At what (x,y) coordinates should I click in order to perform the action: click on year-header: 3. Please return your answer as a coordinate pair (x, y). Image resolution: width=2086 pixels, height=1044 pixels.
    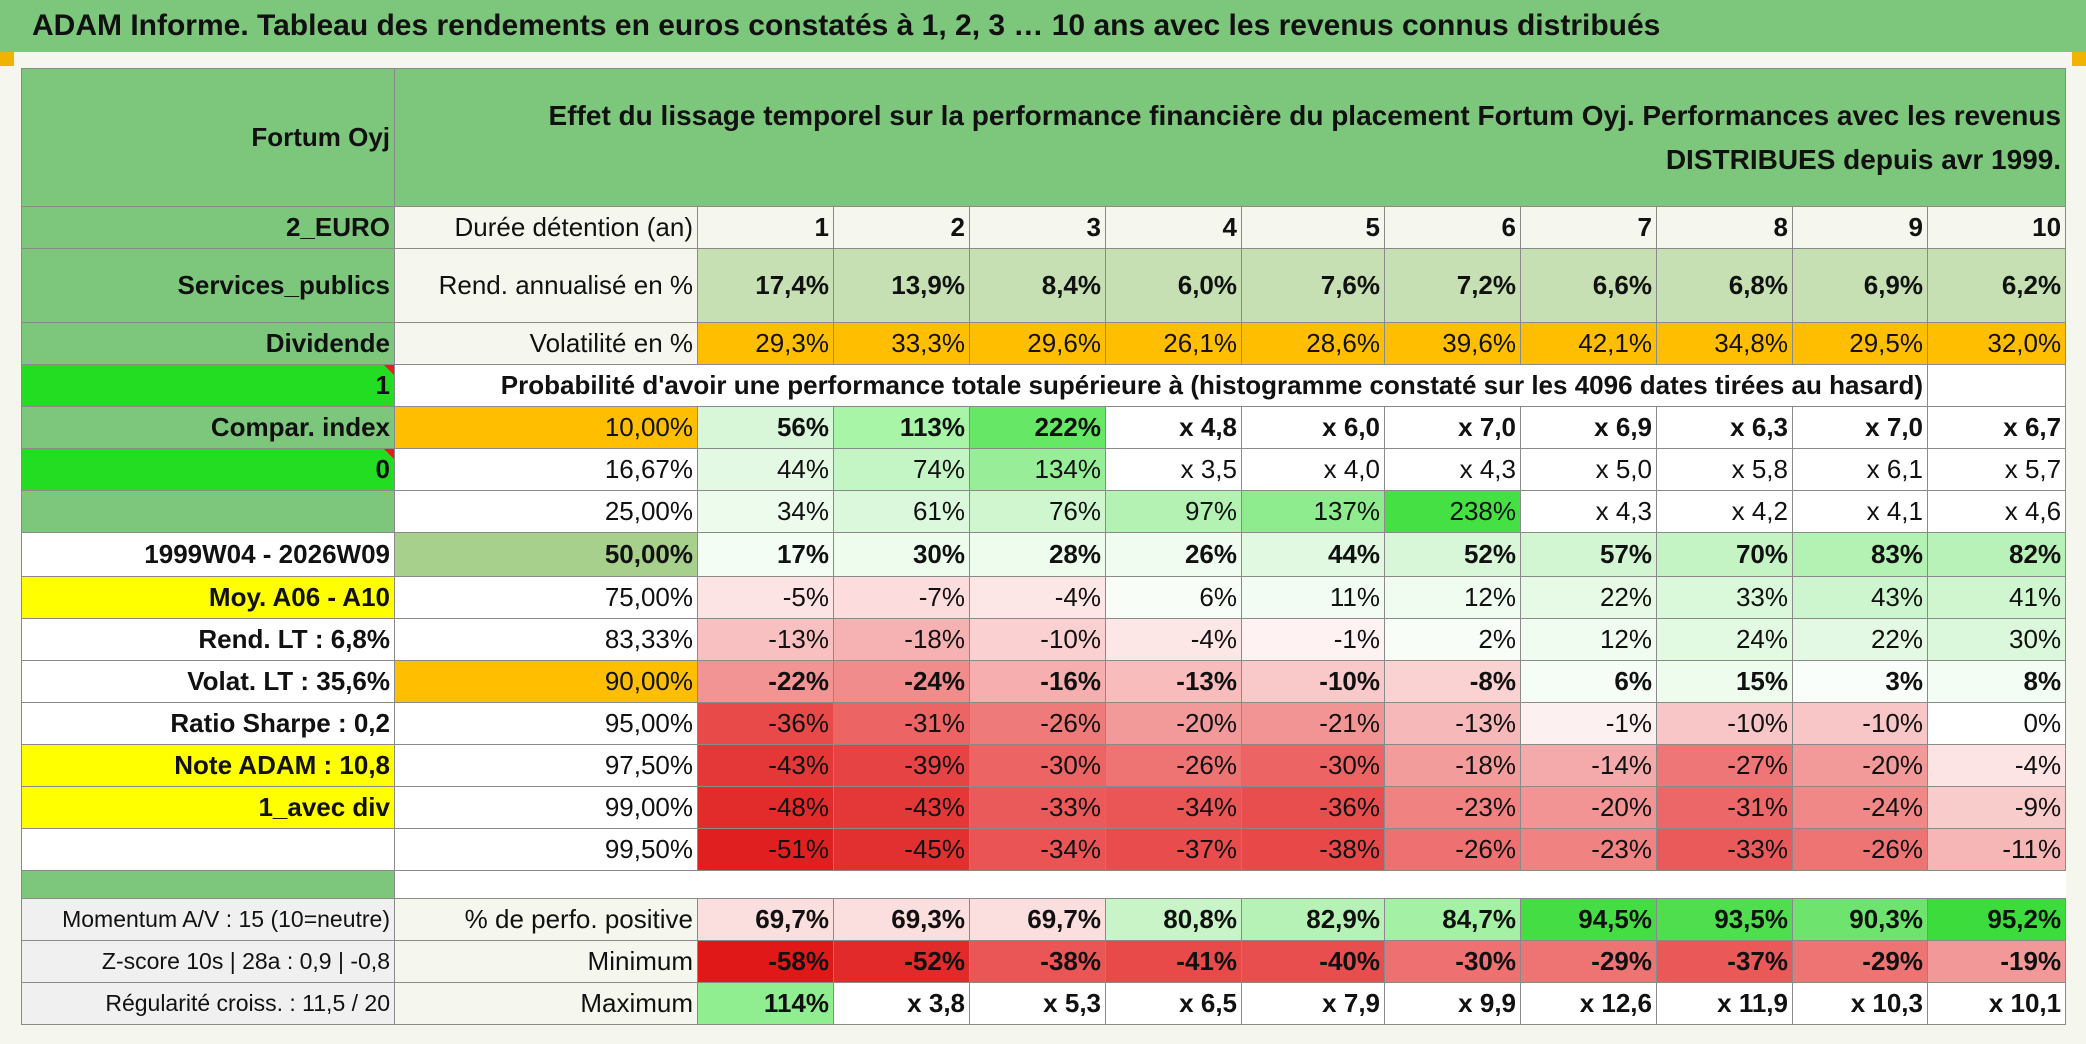
    Looking at the image, I should click on (1037, 227).